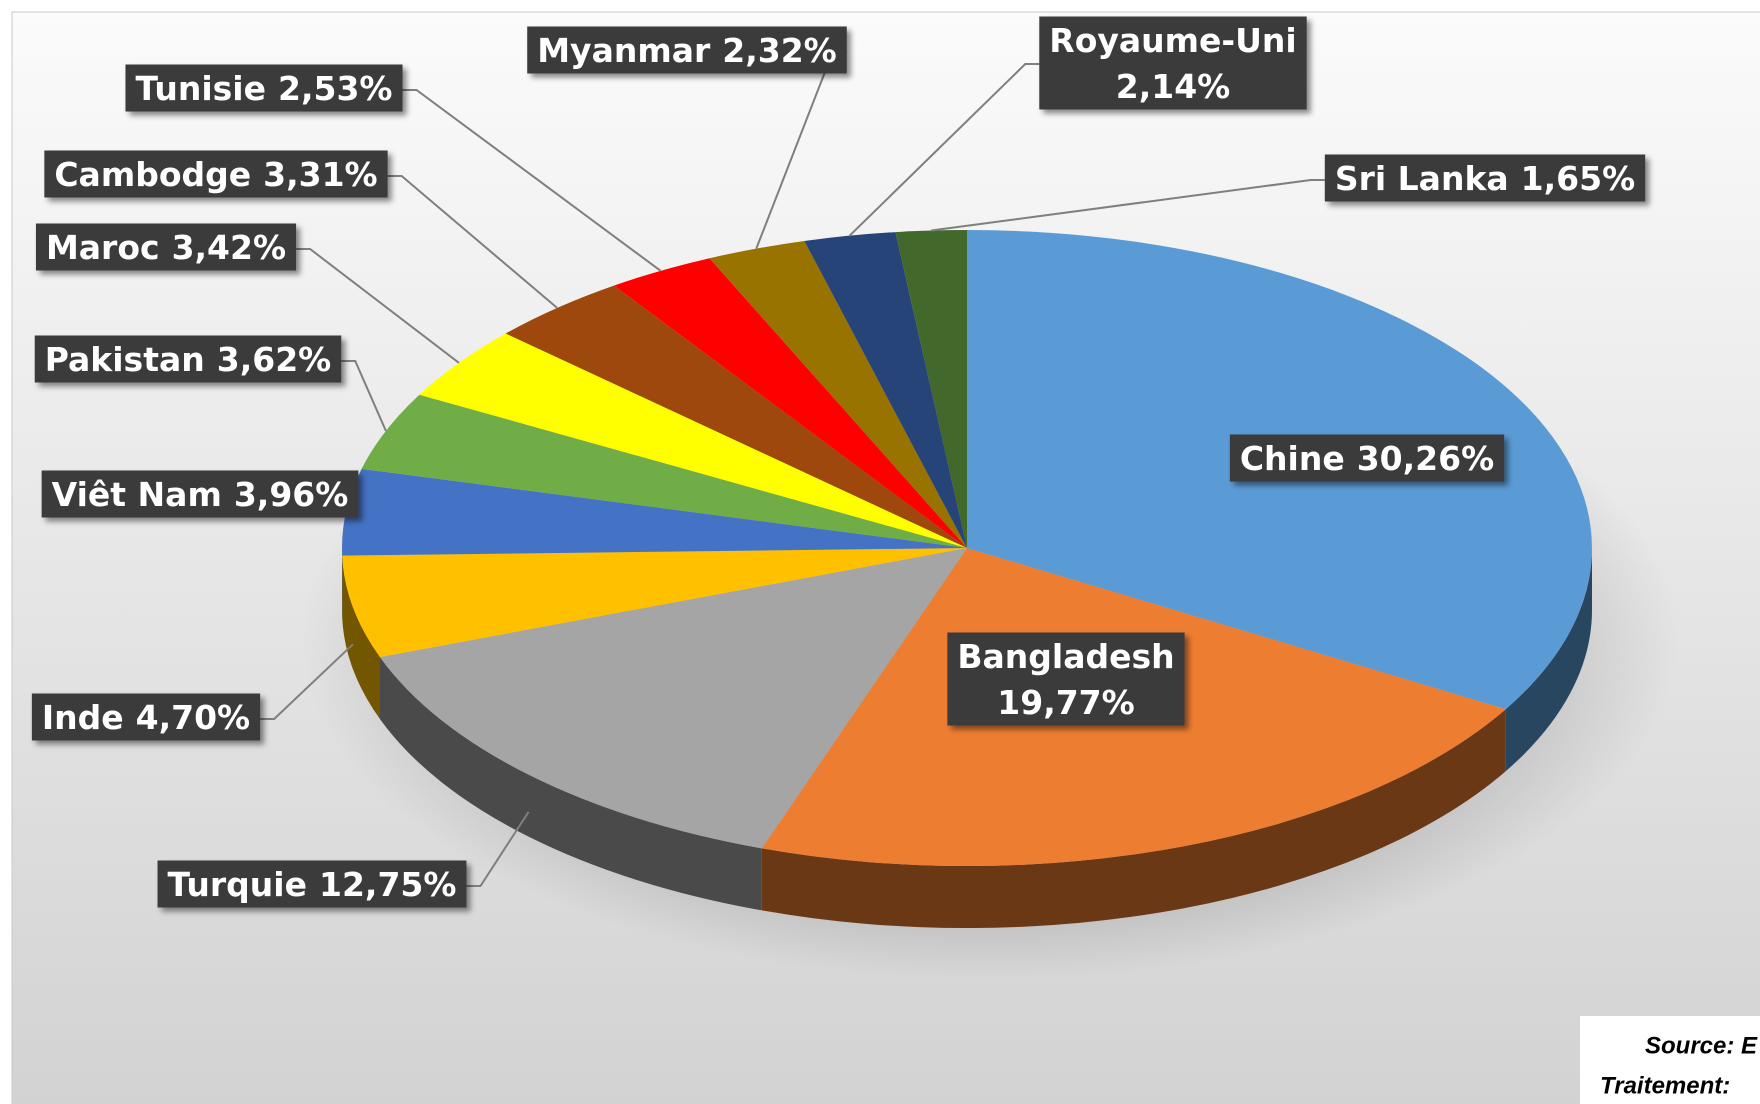  I want to click on data-label: Maroc 3,42%, so click(166, 247).